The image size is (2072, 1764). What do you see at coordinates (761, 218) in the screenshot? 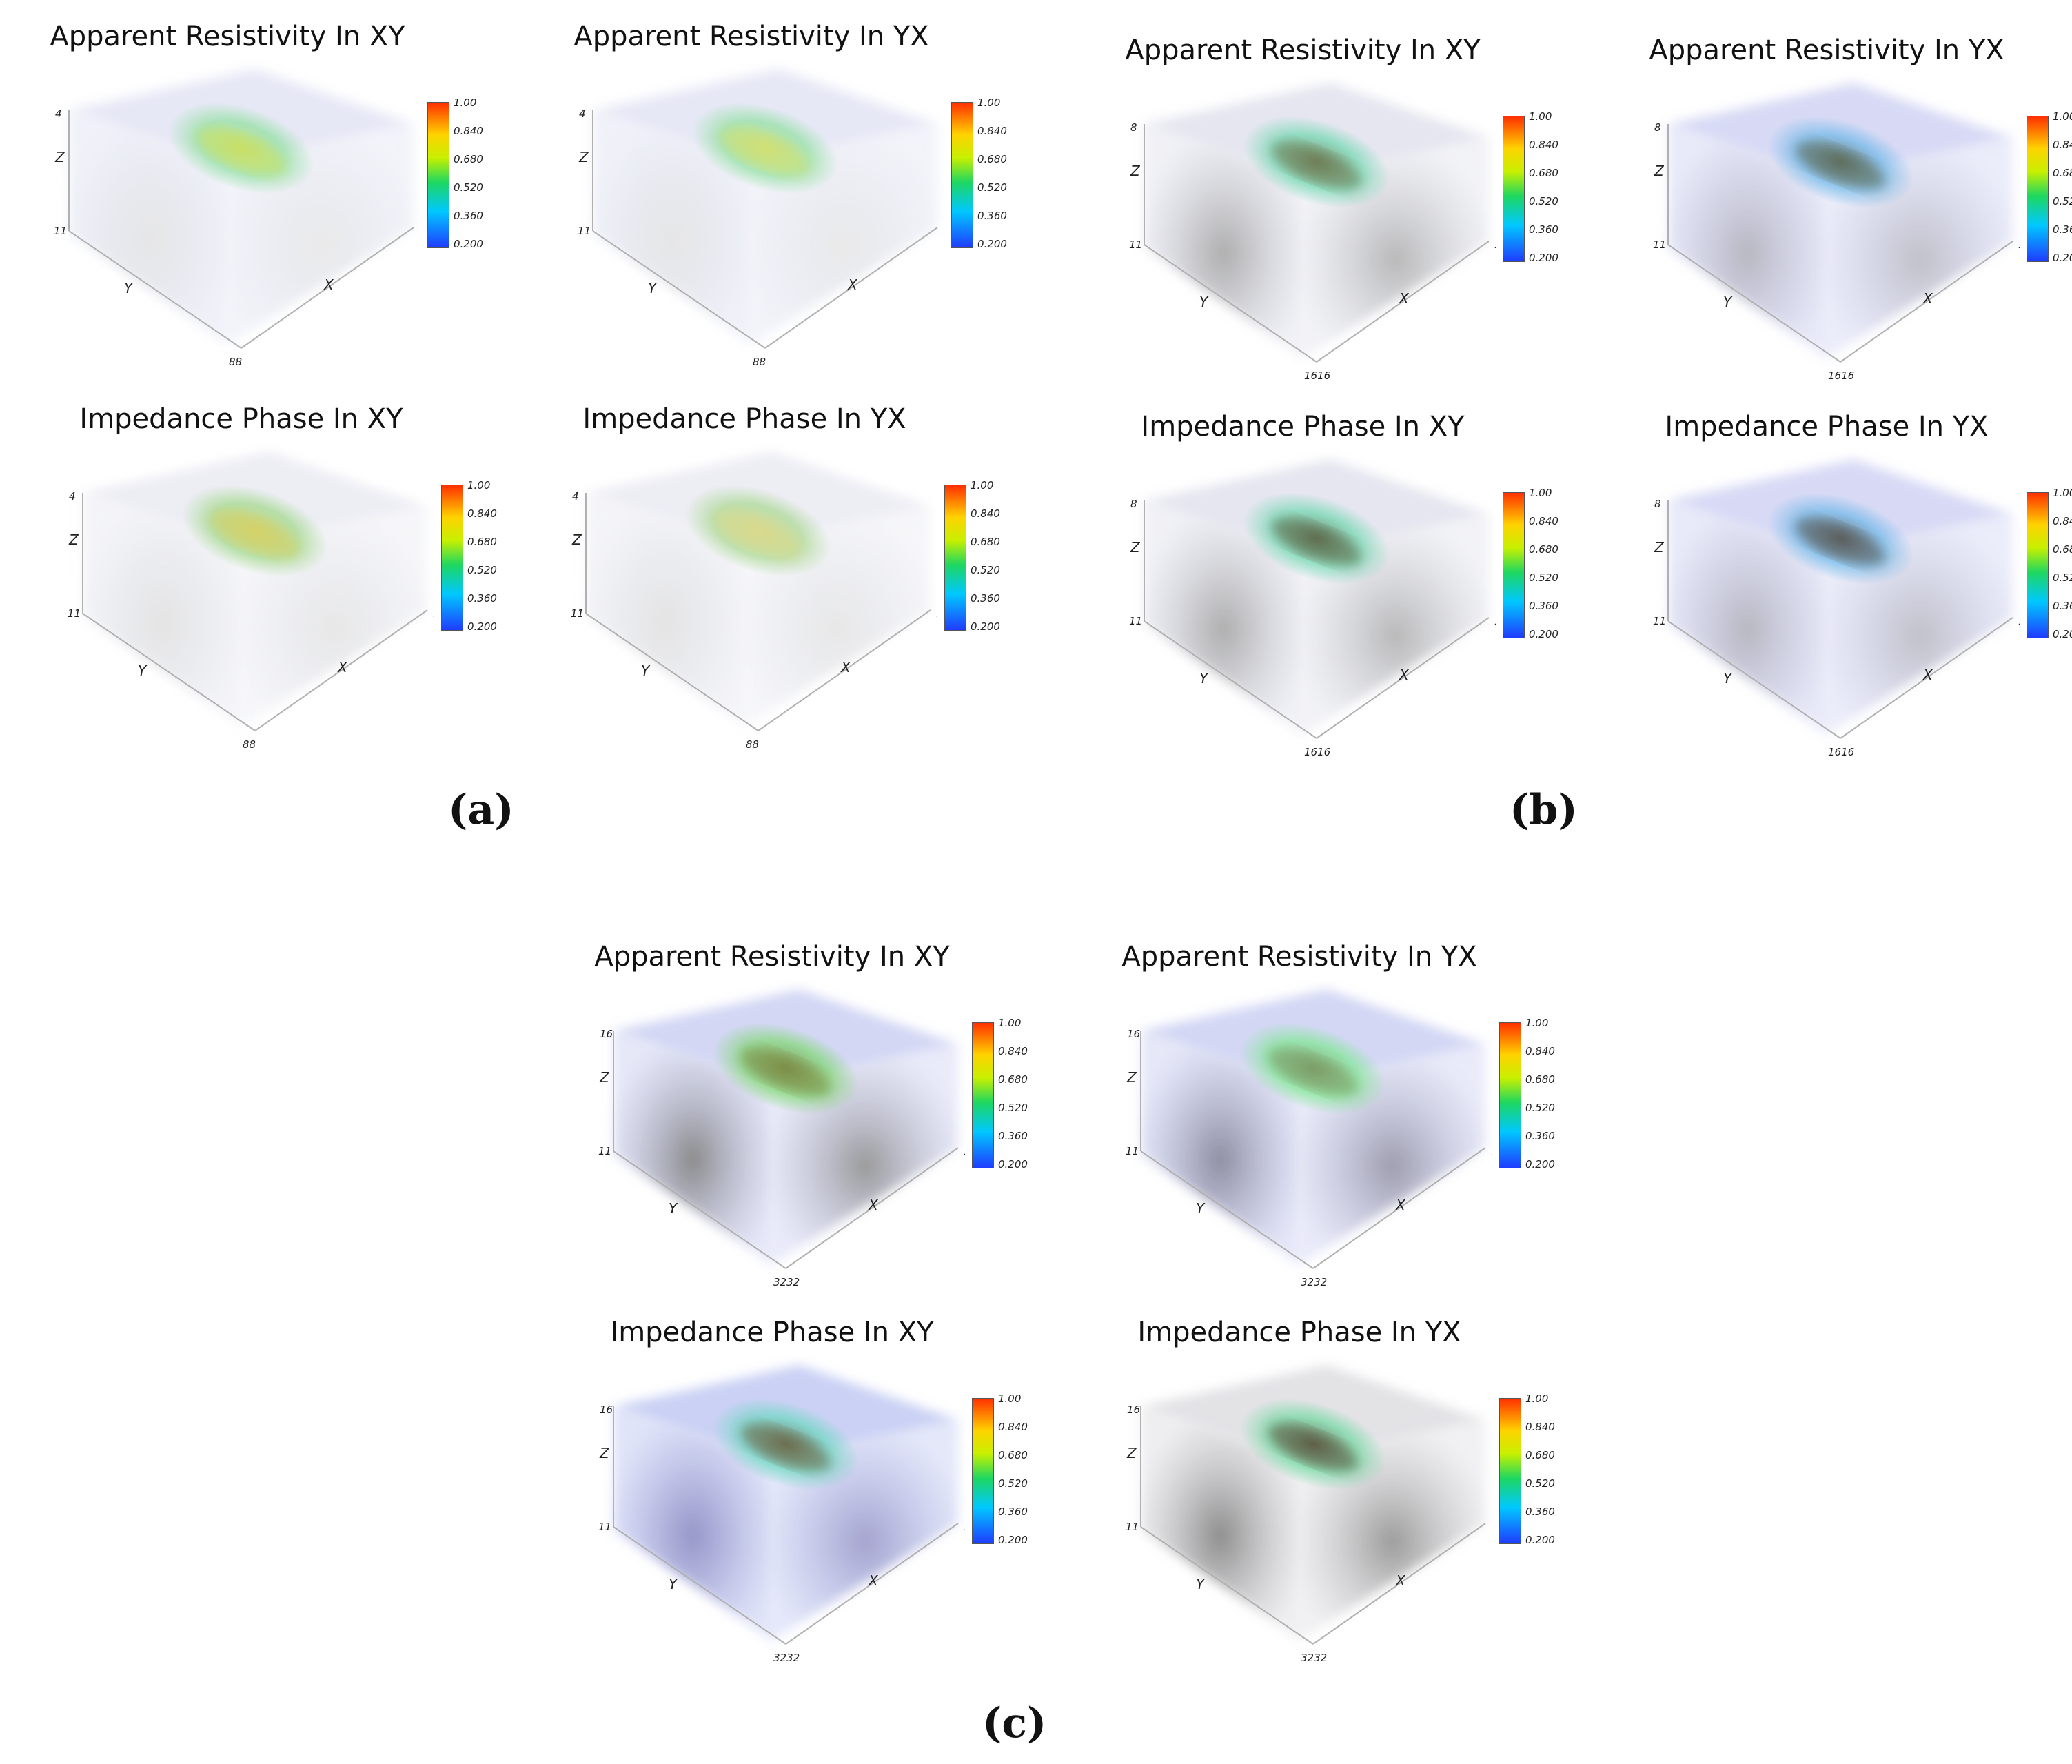
I see `volume-render: 4 Z 11 Y X 88 1` at bounding box center [761, 218].